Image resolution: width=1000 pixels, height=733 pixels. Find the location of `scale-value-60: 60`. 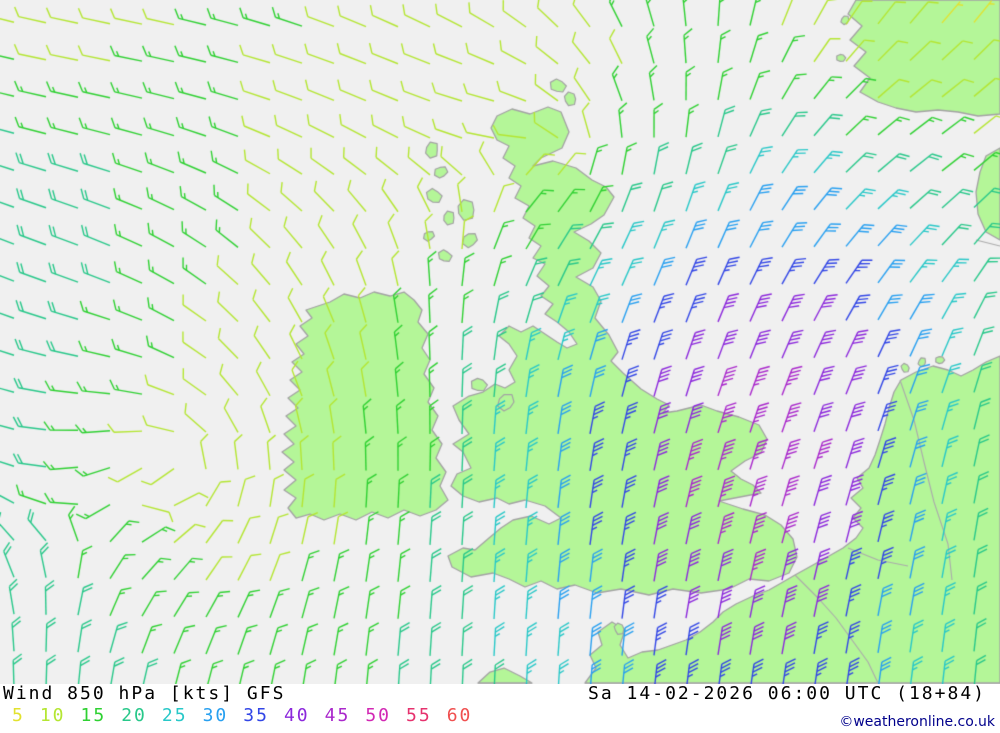

scale-value-60: 60 is located at coordinates (459, 715).